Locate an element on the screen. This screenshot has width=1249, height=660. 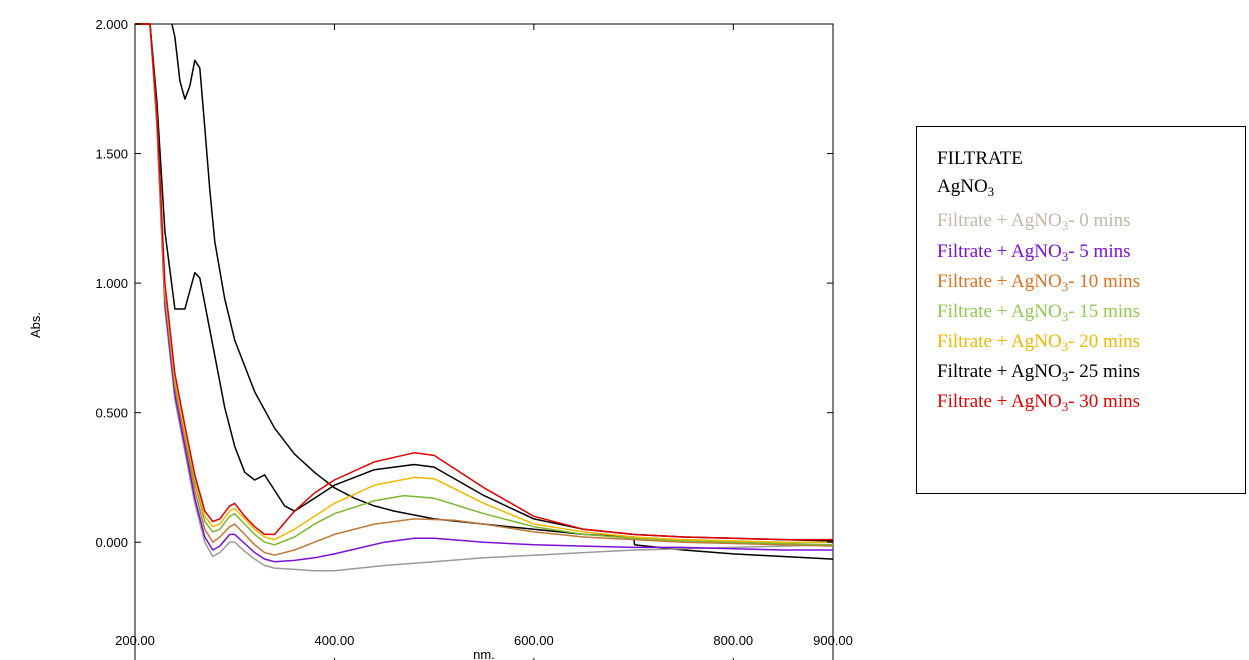
legend-entry-suffix: - 25 mins is located at coordinates (1104, 371).